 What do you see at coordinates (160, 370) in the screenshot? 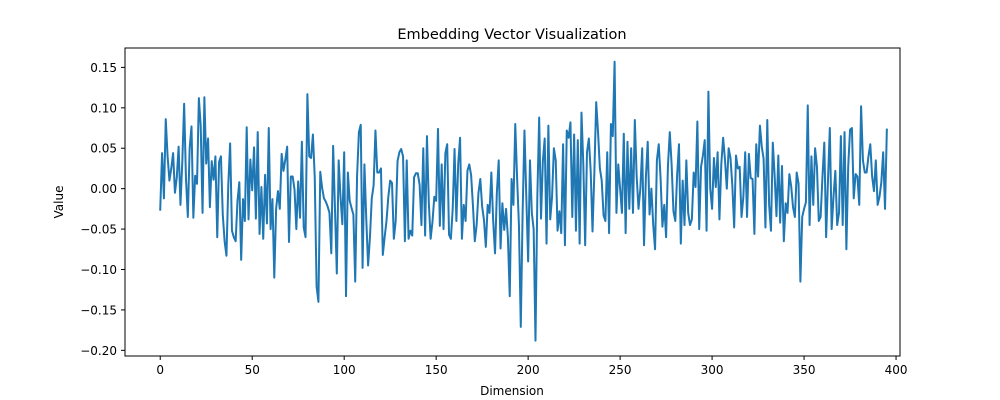
I see `x-tick-label: 0` at bounding box center [160, 370].